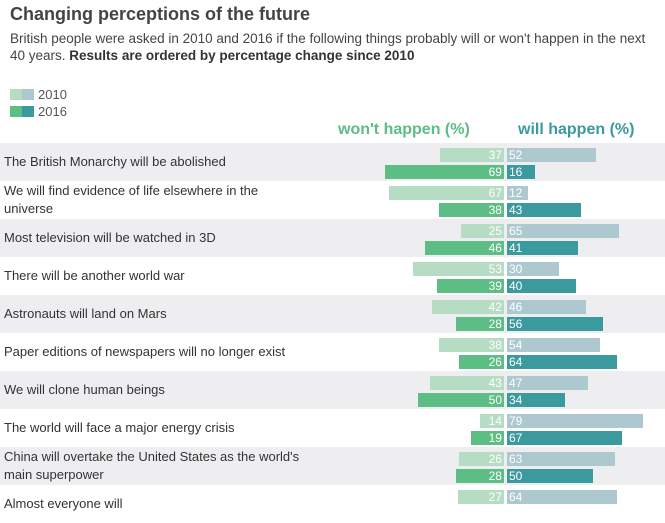 This screenshot has height=523, width=665. I want to click on category-label: The British Monarchy will be abolished, so click(115, 161).